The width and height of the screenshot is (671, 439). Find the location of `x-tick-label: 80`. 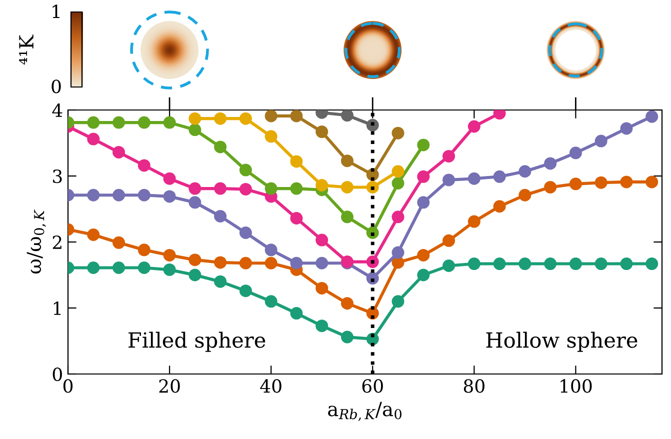

x-tick-label: 80 is located at coordinates (474, 386).